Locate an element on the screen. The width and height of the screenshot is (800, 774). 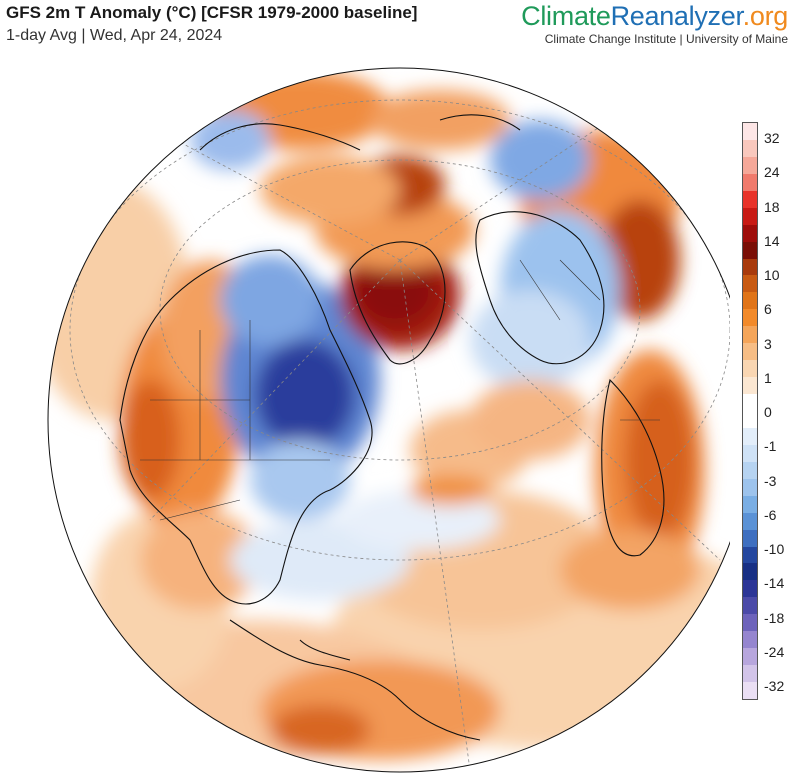
color-scale-label: -10 is located at coordinates (774, 549).